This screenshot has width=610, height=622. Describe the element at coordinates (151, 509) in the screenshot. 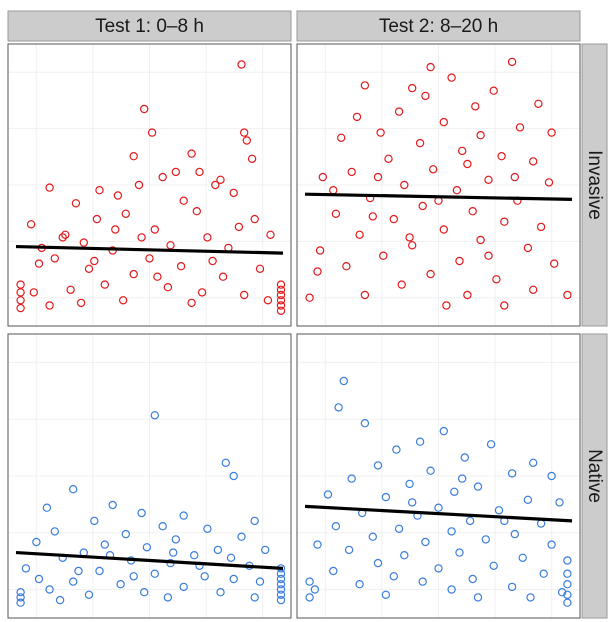

I see `scatter-points` at that location.